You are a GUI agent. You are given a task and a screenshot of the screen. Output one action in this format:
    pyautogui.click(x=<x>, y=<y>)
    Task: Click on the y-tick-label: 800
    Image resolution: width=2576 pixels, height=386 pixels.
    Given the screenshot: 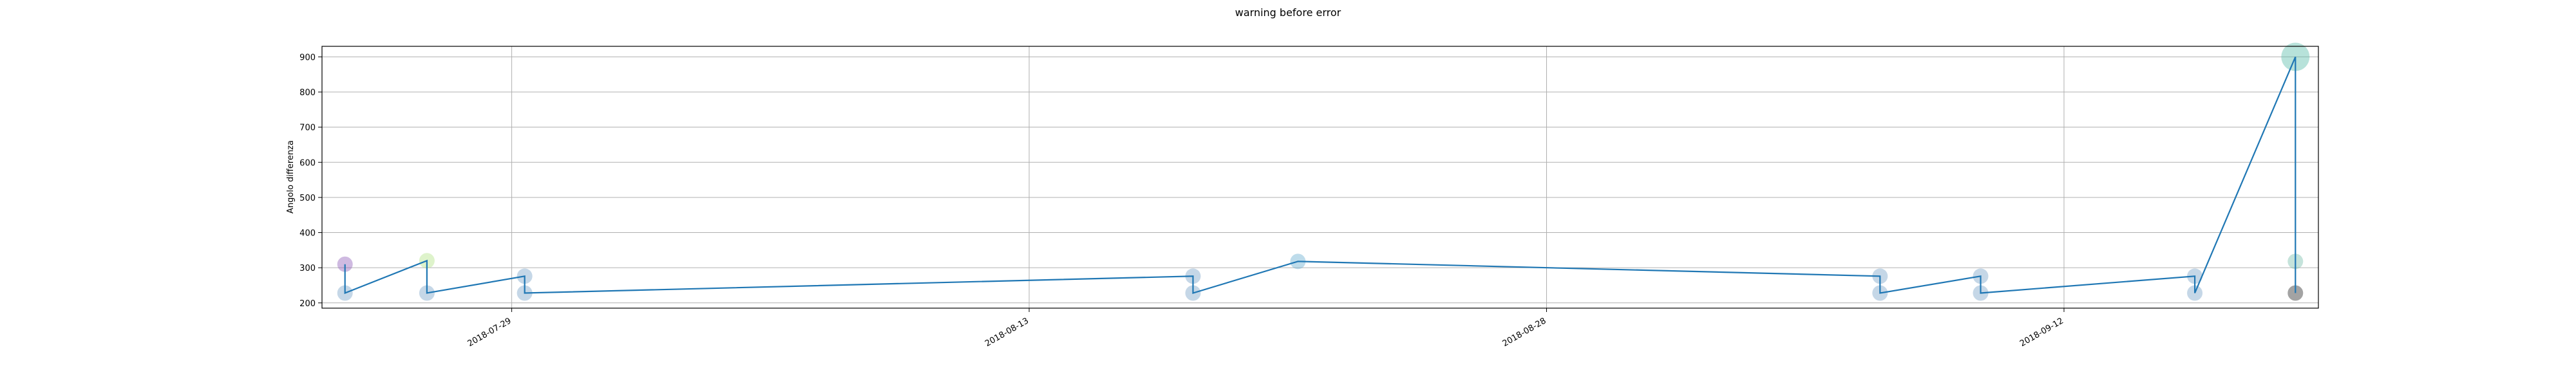 What is the action you would take?
    pyautogui.click(x=307, y=93)
    